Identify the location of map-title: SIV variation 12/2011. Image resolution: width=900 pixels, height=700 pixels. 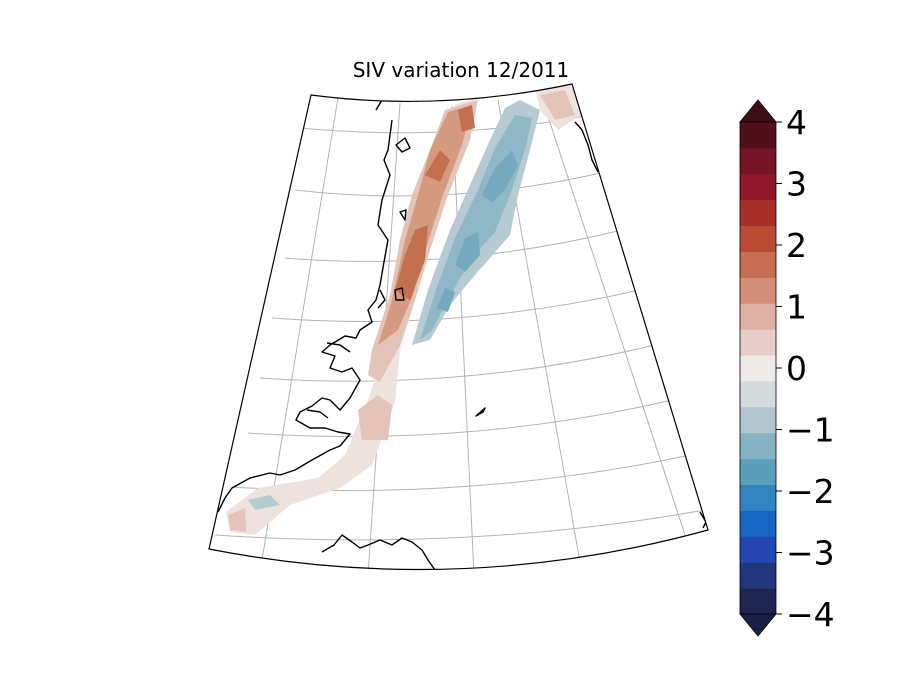
(461, 70).